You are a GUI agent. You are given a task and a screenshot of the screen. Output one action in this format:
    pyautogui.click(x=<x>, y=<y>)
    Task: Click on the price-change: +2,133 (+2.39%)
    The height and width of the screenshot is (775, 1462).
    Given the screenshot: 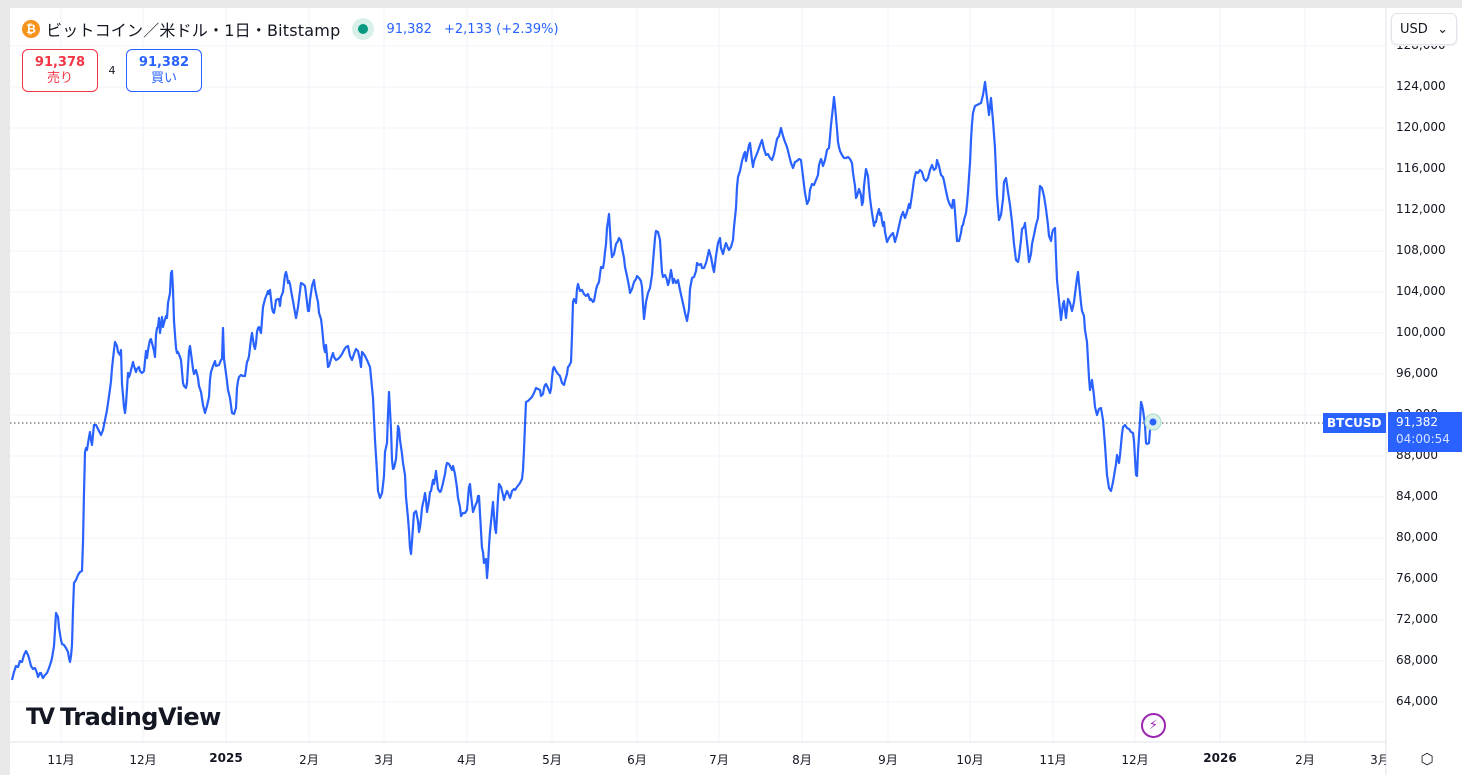 What is the action you would take?
    pyautogui.click(x=501, y=29)
    